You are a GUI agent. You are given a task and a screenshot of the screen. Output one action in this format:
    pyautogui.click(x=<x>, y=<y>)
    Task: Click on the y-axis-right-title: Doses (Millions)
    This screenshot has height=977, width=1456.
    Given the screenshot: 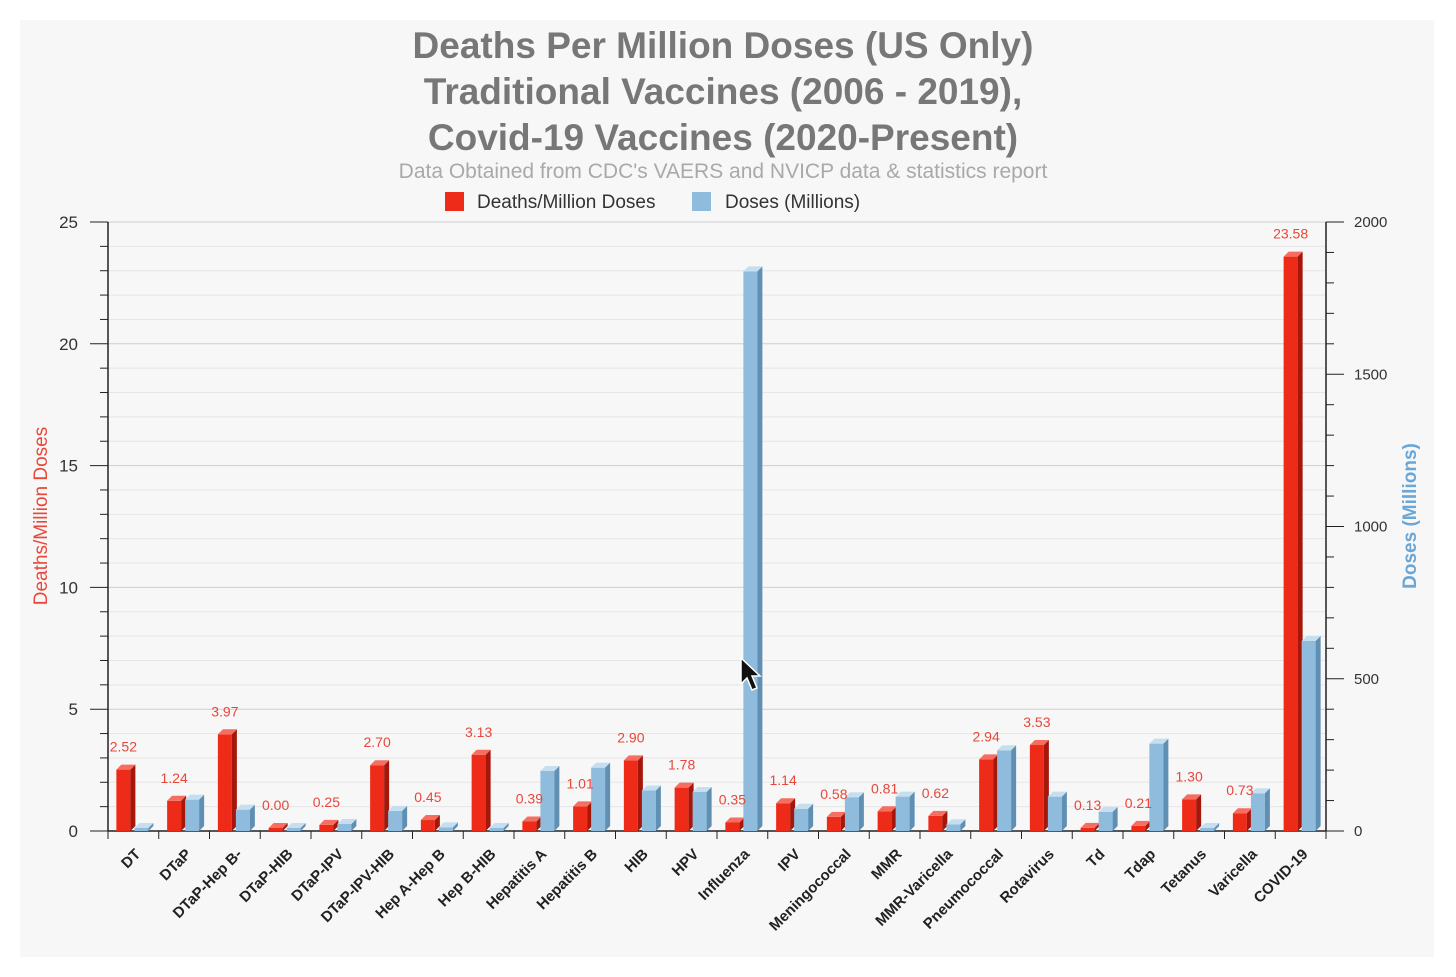 What is the action you would take?
    pyautogui.click(x=1410, y=516)
    